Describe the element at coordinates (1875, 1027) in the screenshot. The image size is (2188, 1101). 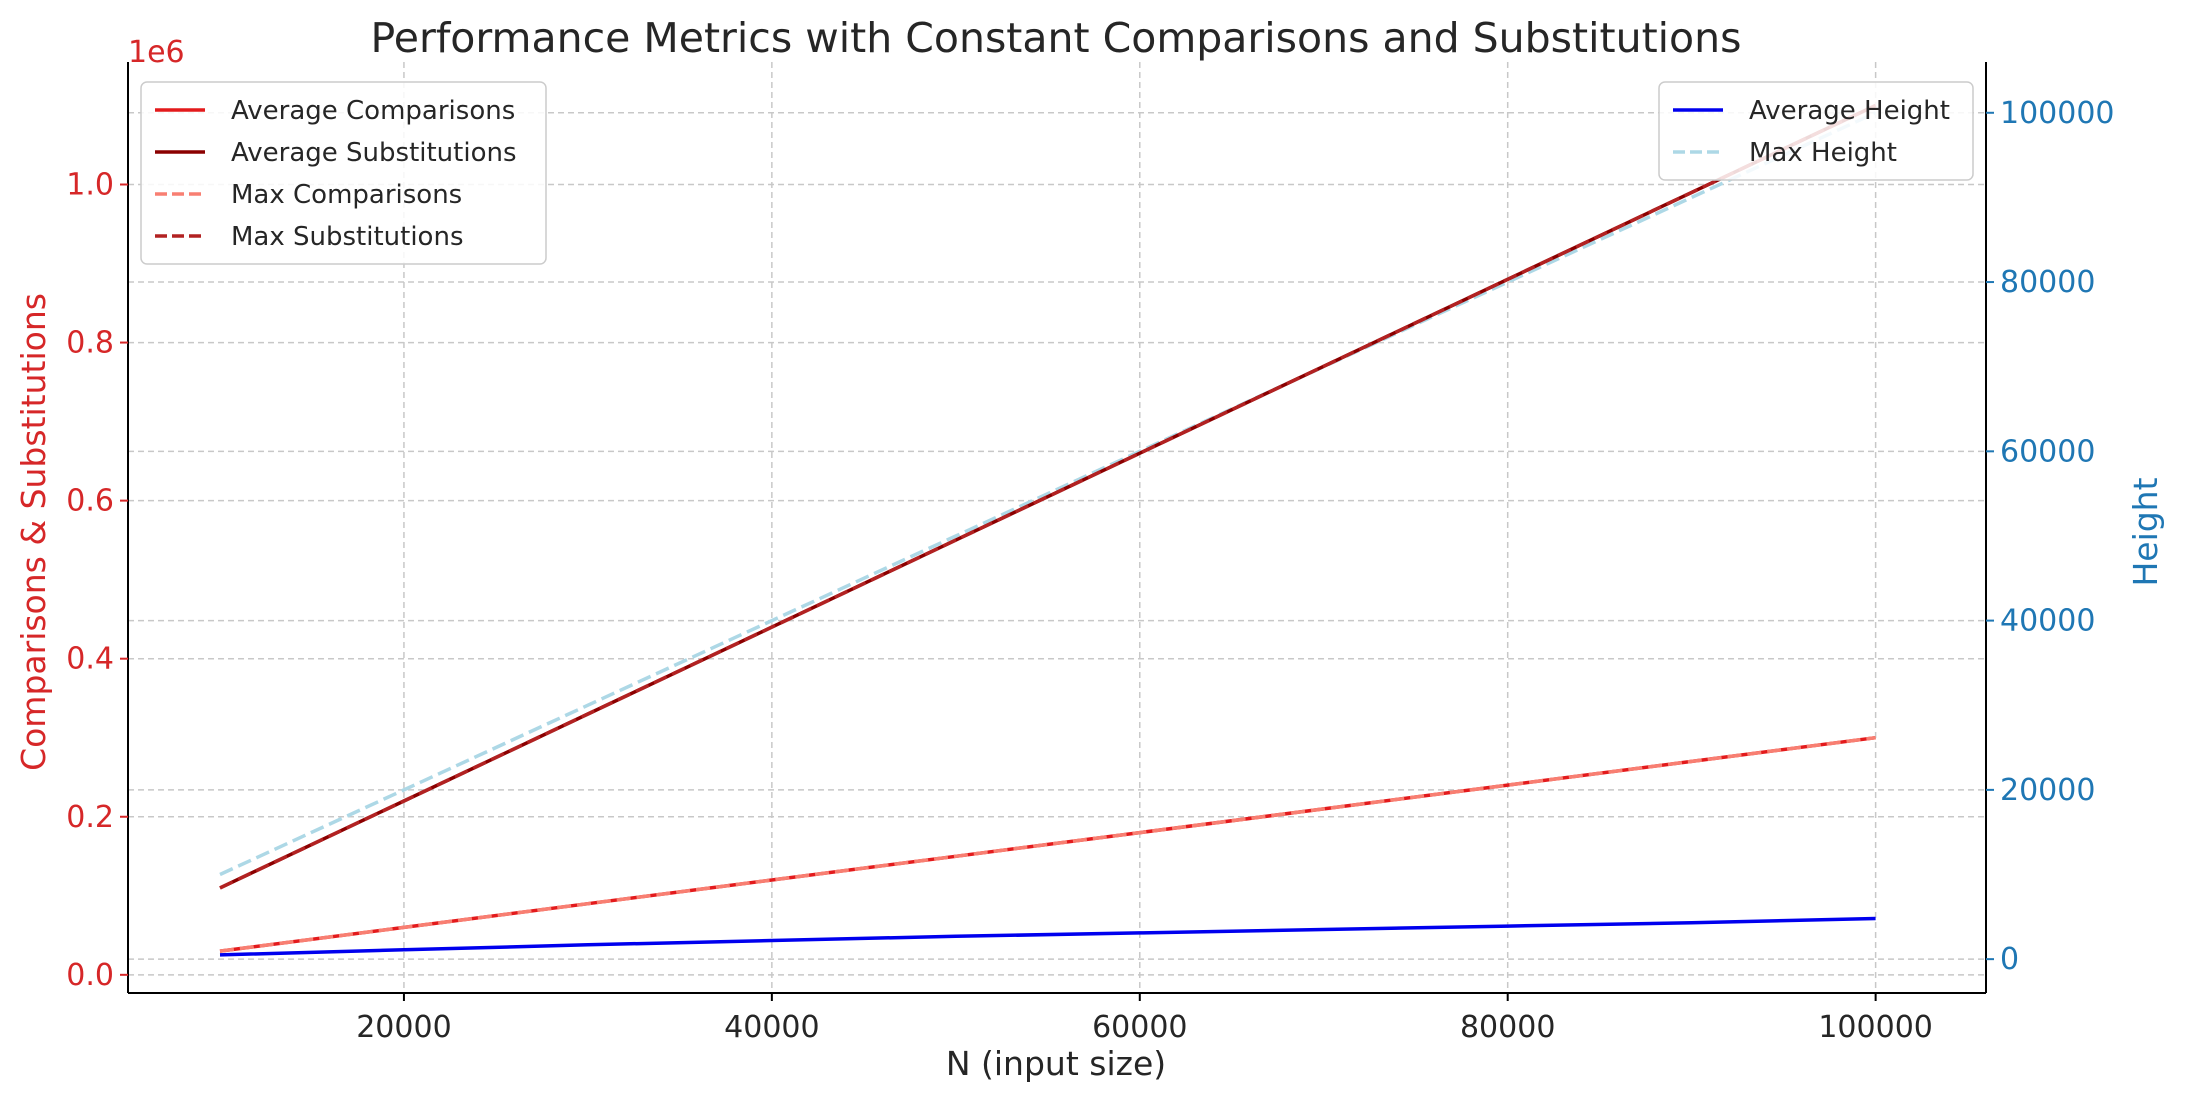
I see `x-tick-label: 100000` at that location.